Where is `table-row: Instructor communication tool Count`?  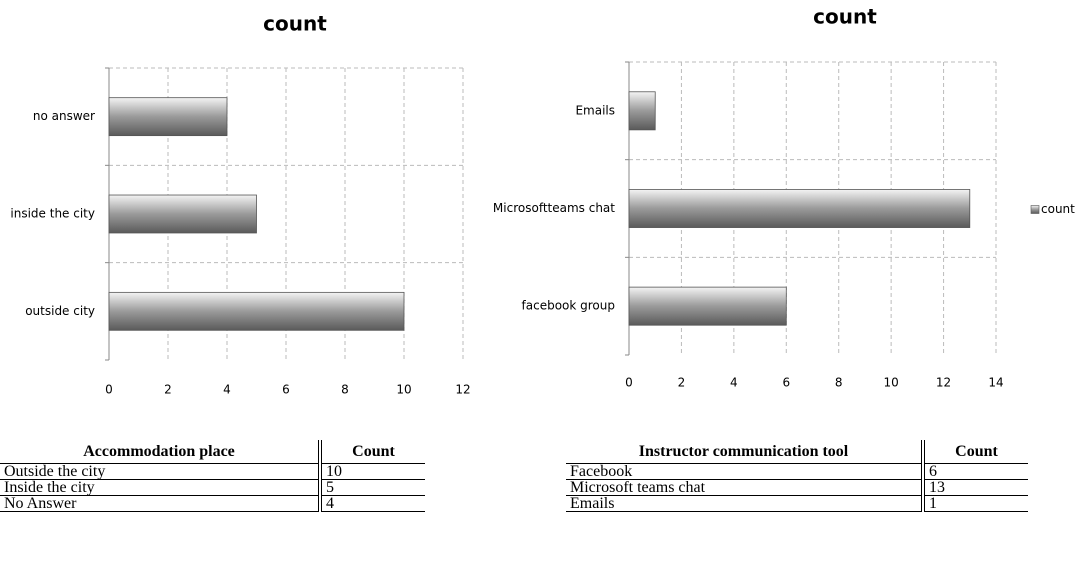 table-row: Instructor communication tool Count is located at coordinates (797, 452).